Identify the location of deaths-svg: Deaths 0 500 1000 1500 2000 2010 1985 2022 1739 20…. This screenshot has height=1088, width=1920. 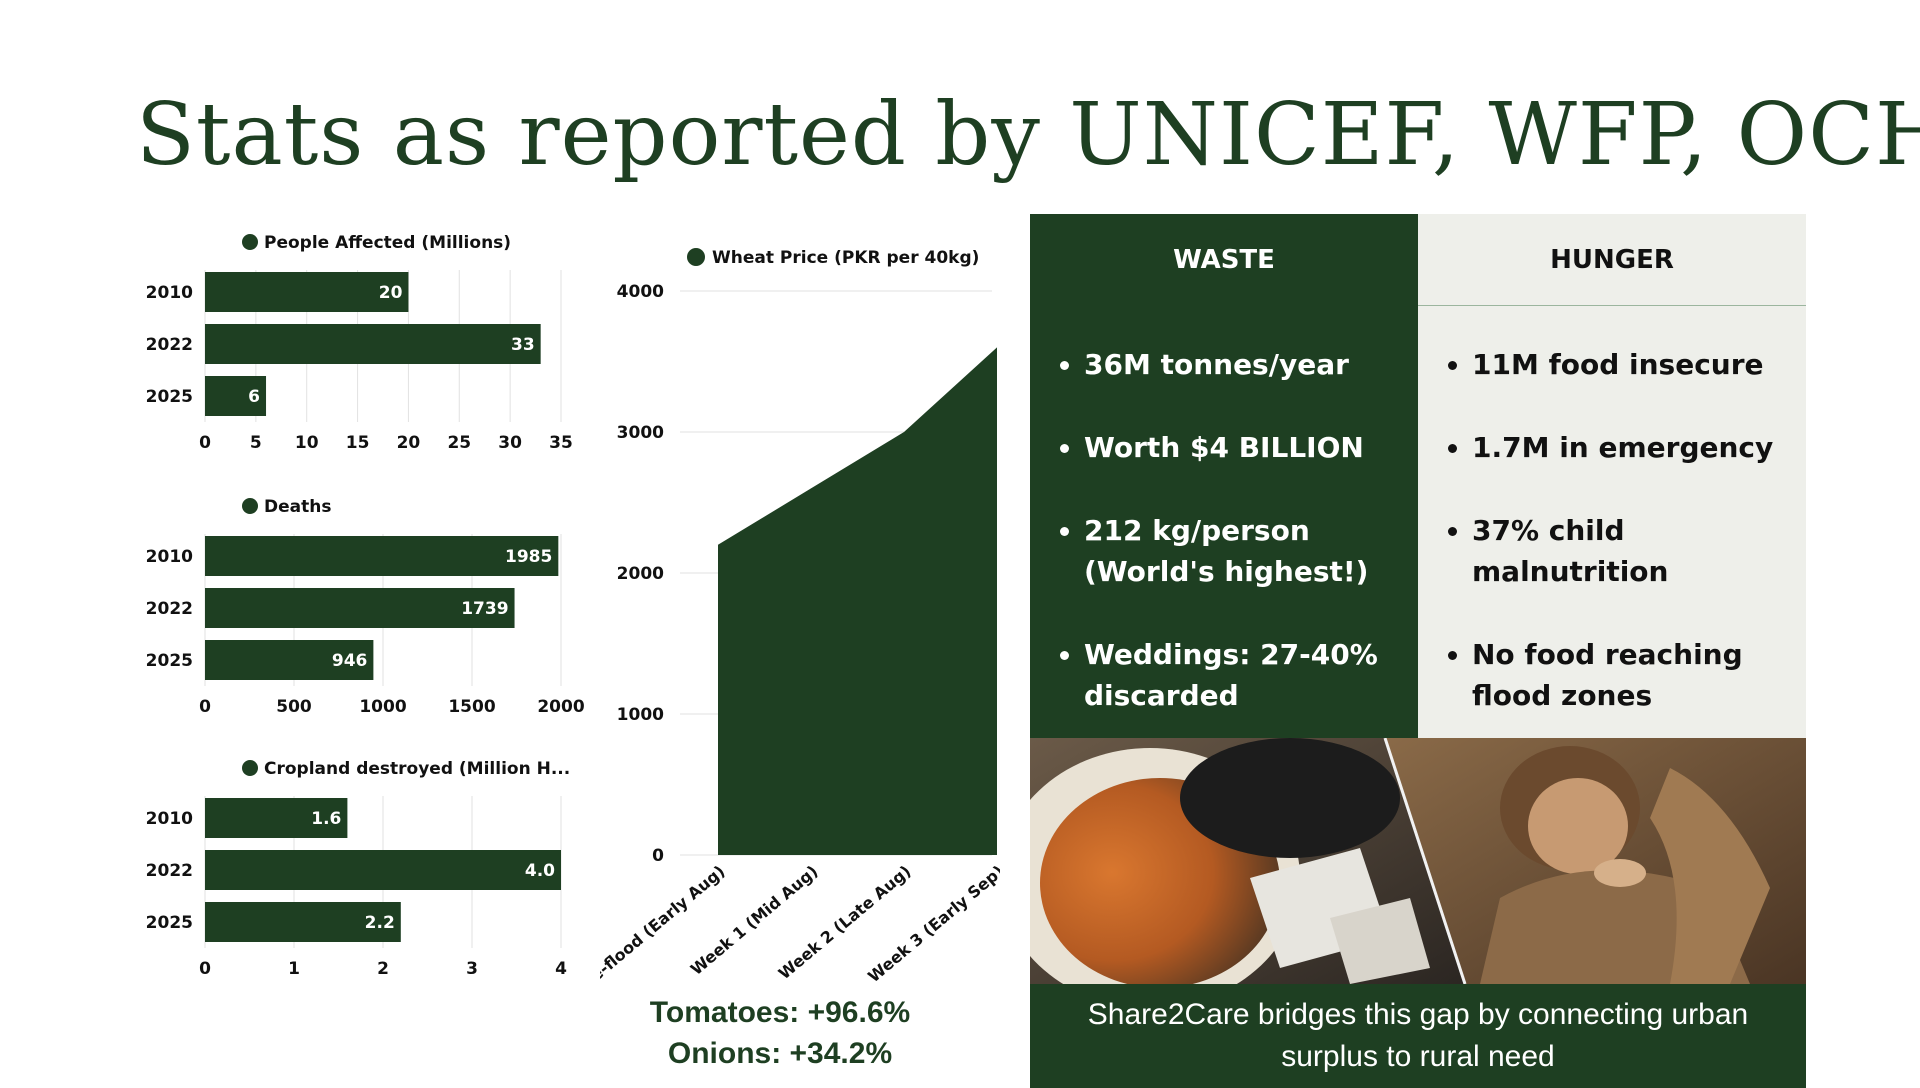
(360, 608).